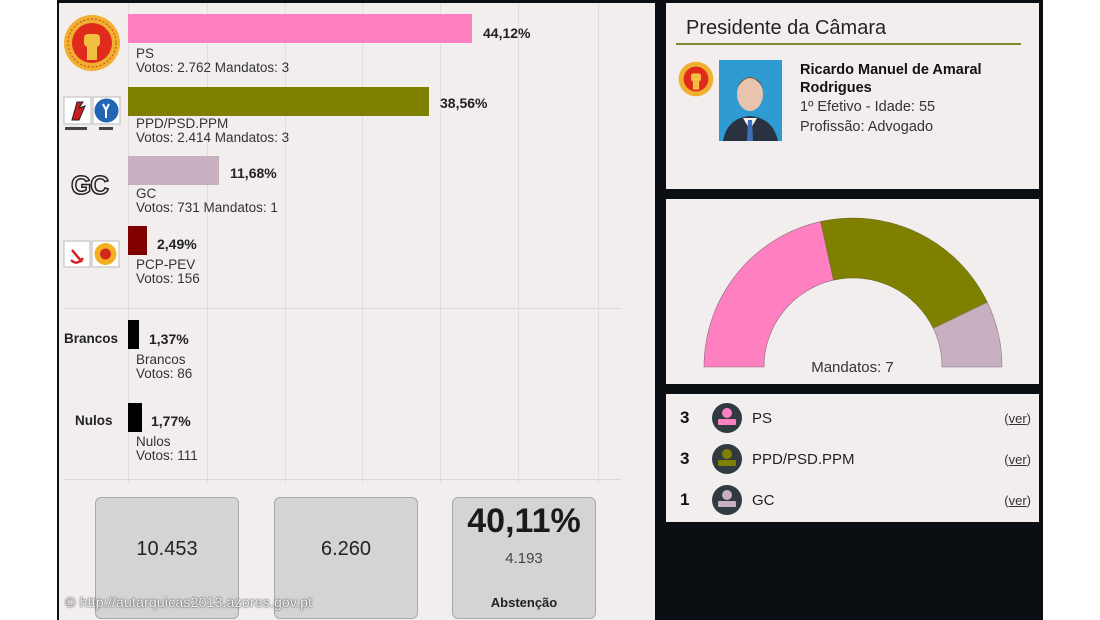  I want to click on abstention-votes: 4.193, so click(524, 558).